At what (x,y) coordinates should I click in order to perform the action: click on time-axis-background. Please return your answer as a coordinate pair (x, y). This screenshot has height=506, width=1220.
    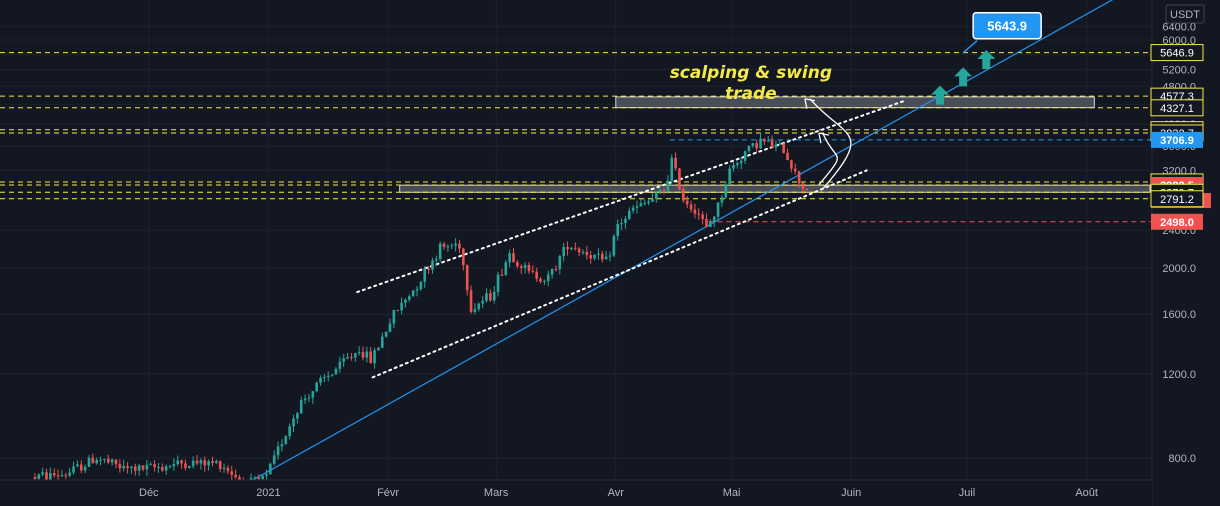
    Looking at the image, I should click on (576, 493).